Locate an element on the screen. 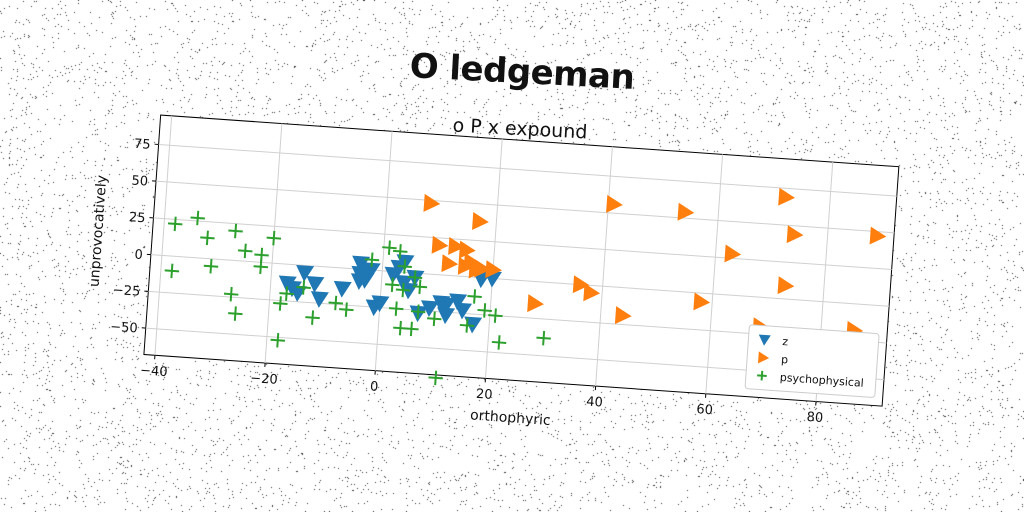 The height and width of the screenshot is (512, 1024). legend-marker-z is located at coordinates (764, 340).